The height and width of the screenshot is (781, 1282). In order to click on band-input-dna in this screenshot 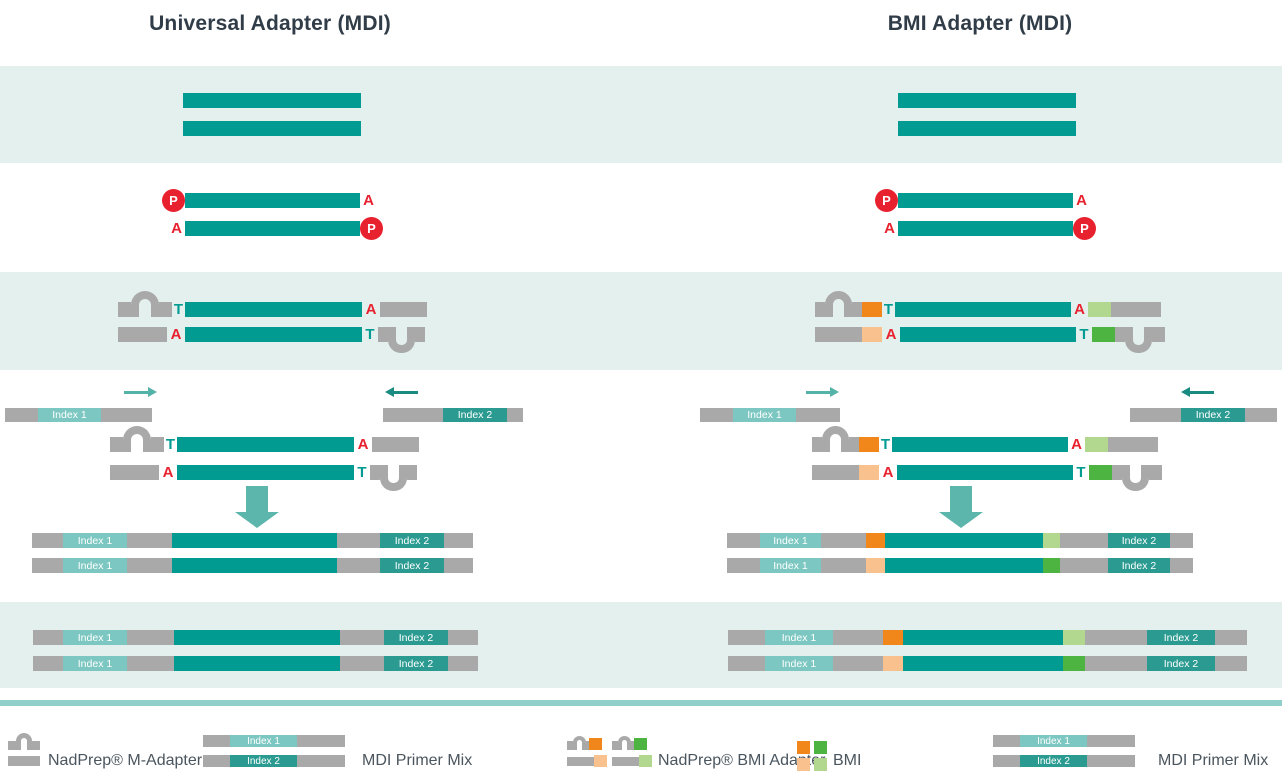, I will do `click(641, 114)`.